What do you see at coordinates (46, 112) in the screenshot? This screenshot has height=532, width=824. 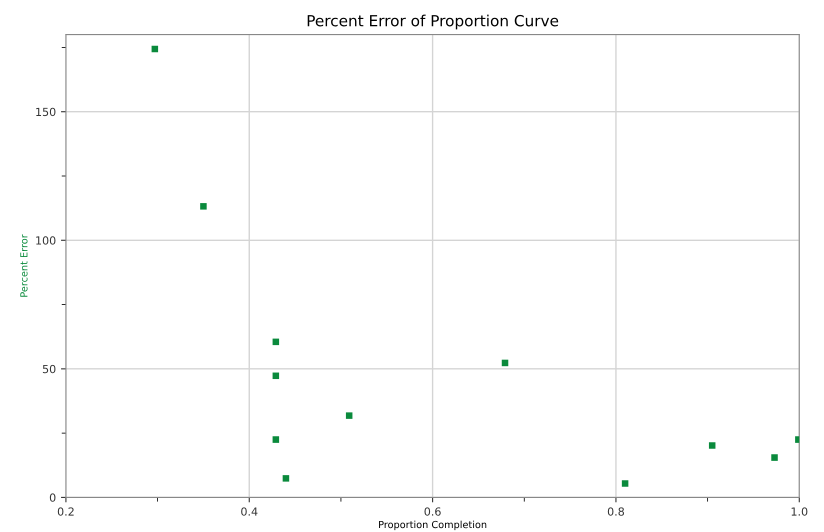 I see `y-tick-label: 150` at bounding box center [46, 112].